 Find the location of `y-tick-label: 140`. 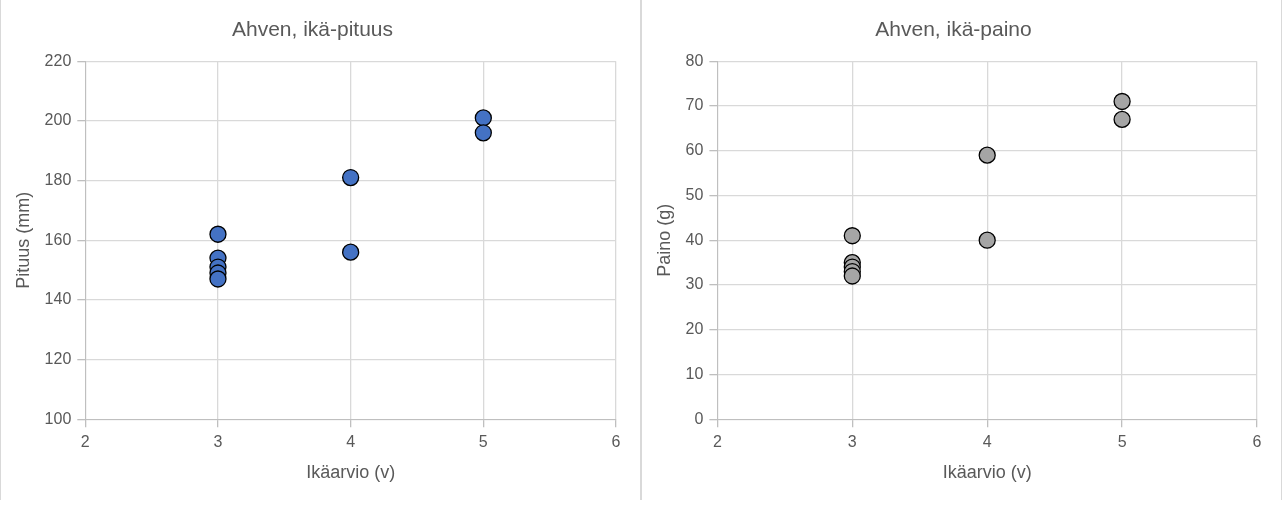

y-tick-label: 140 is located at coordinates (58, 299).